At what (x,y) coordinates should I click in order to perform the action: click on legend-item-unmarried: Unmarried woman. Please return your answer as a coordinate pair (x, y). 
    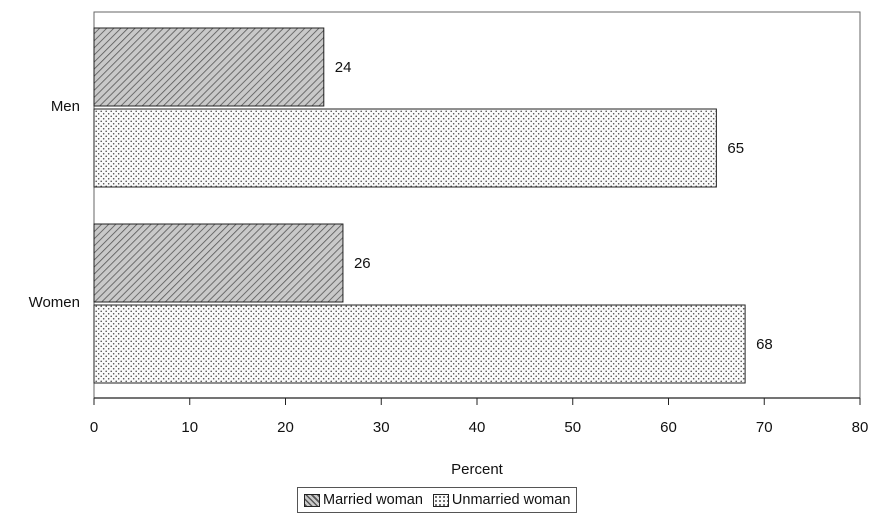
    Looking at the image, I should click on (501, 500).